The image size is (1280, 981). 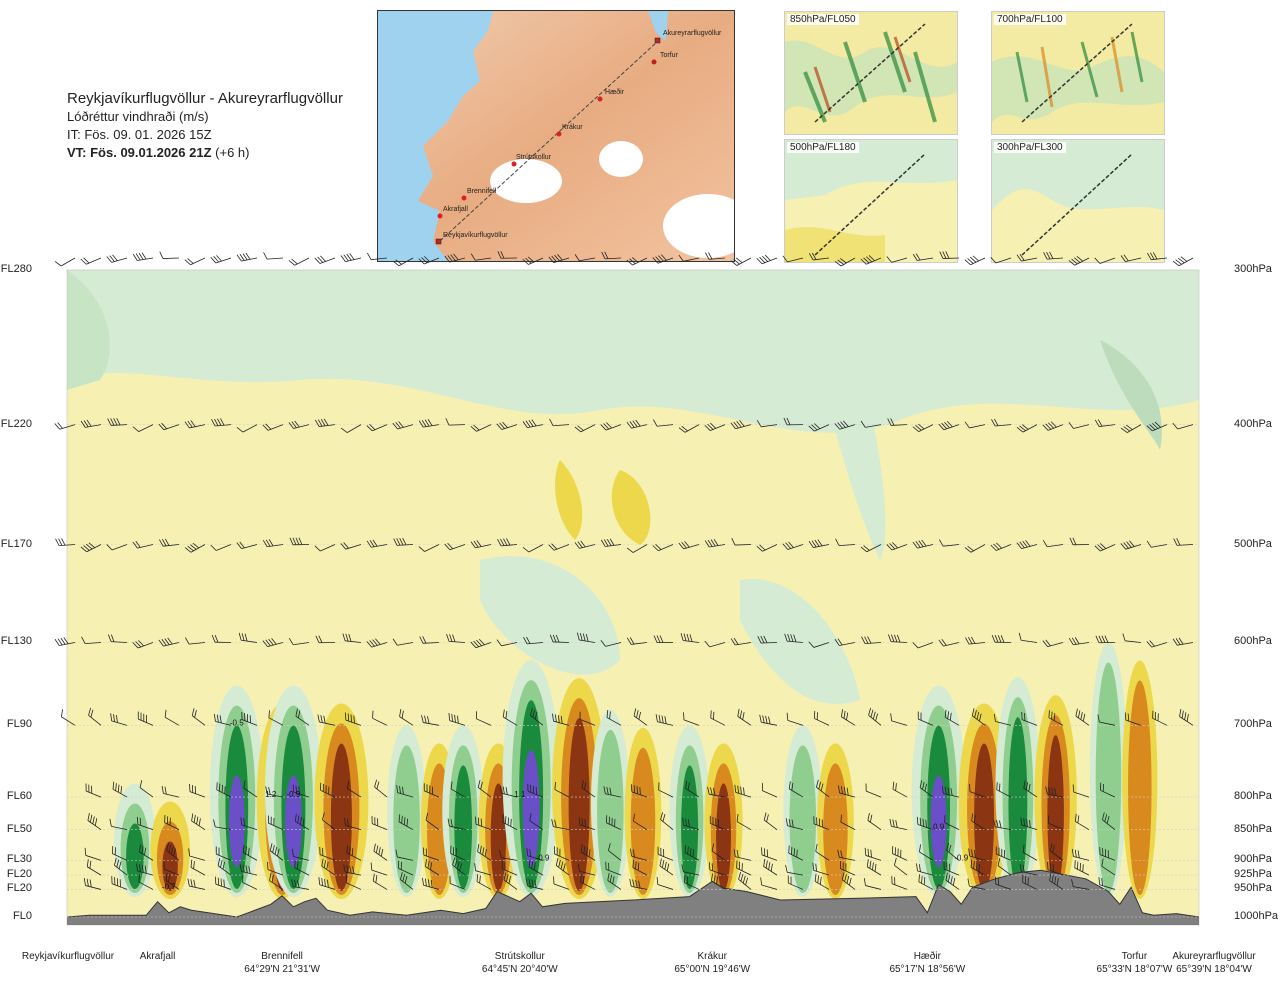 I want to click on inset-300hpa-svg, so click(x=1078, y=201).